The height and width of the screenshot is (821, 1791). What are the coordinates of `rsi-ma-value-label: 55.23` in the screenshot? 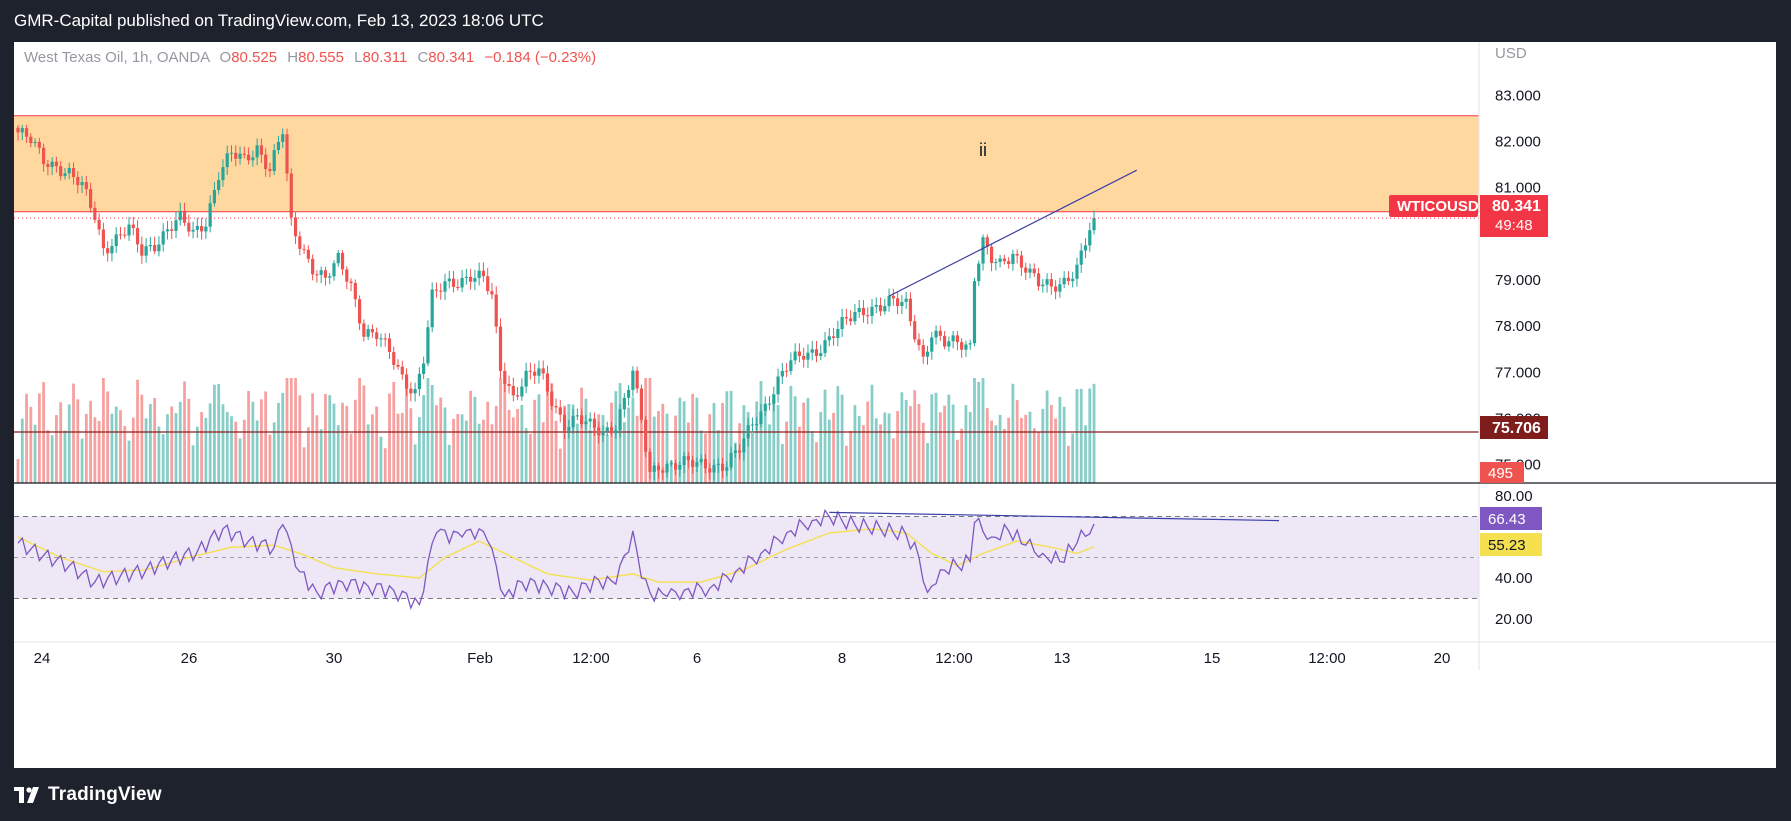 It's located at (1507, 545).